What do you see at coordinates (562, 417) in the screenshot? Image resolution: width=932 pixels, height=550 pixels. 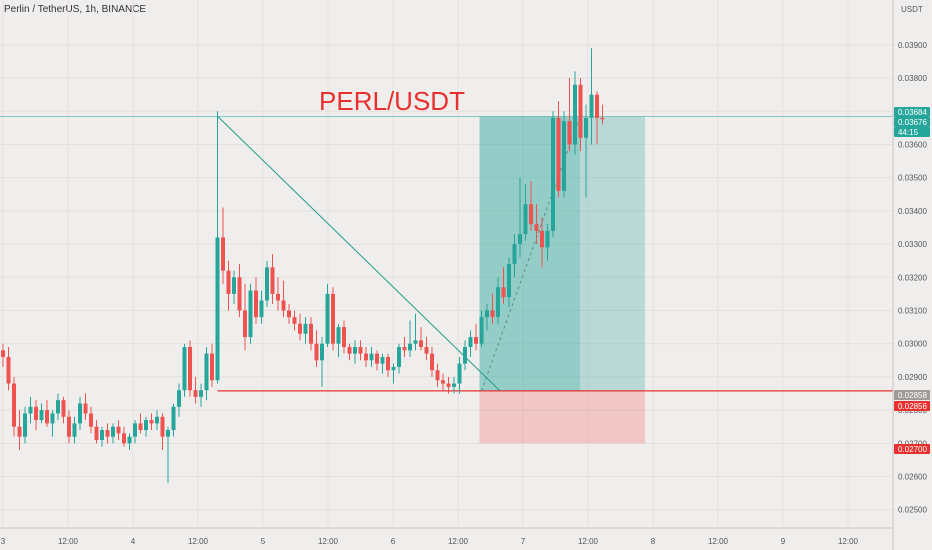 I see `loss-zone` at bounding box center [562, 417].